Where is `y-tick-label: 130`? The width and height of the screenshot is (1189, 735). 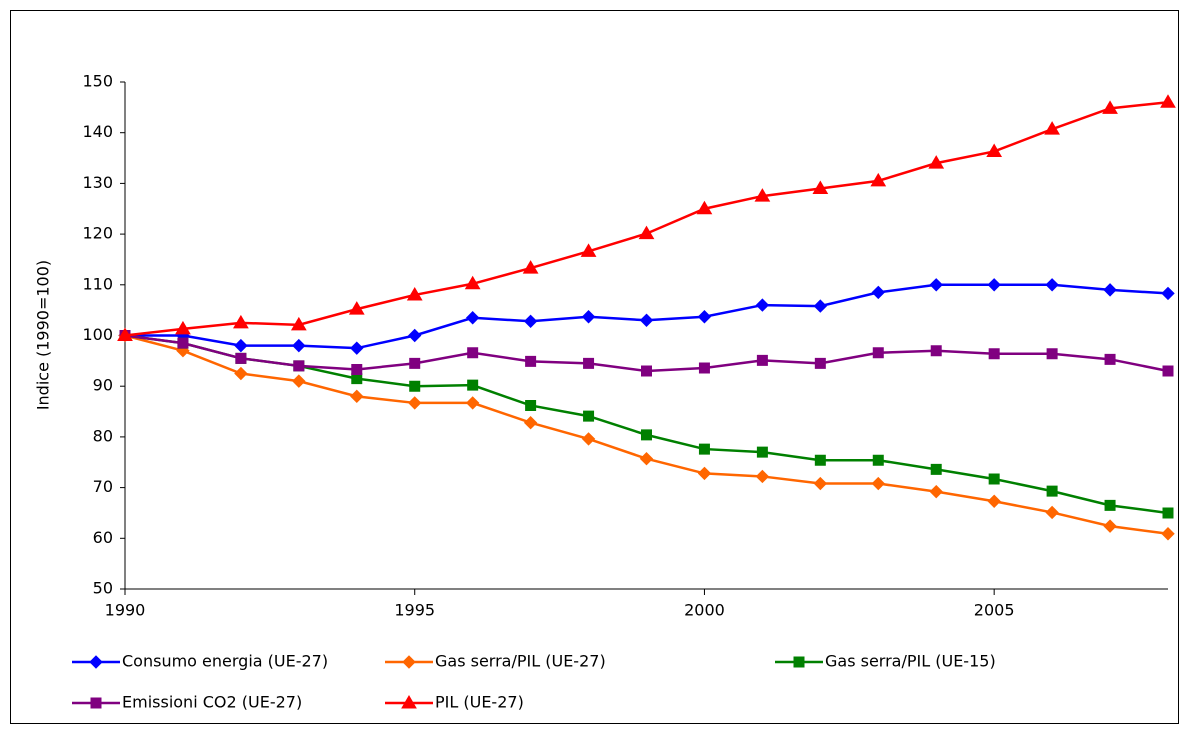
y-tick-label: 130 is located at coordinates (97, 182).